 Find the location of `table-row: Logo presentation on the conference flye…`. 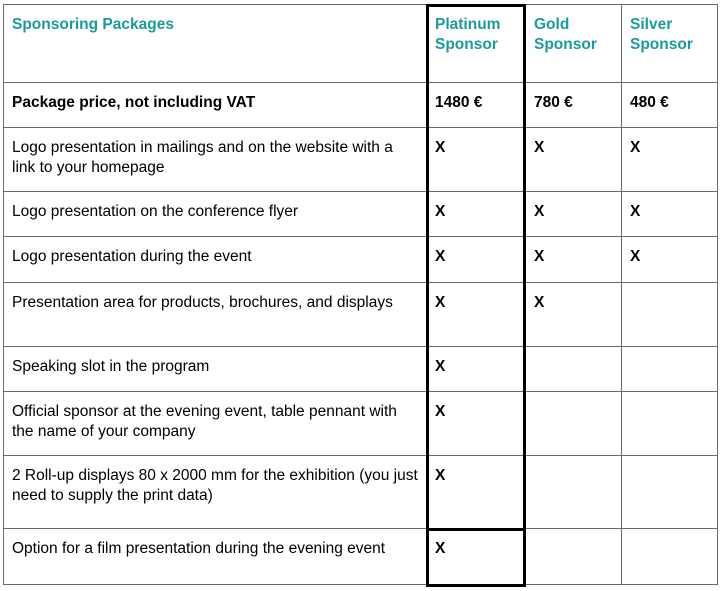

table-row: Logo presentation on the conference flye… is located at coordinates (360, 214).